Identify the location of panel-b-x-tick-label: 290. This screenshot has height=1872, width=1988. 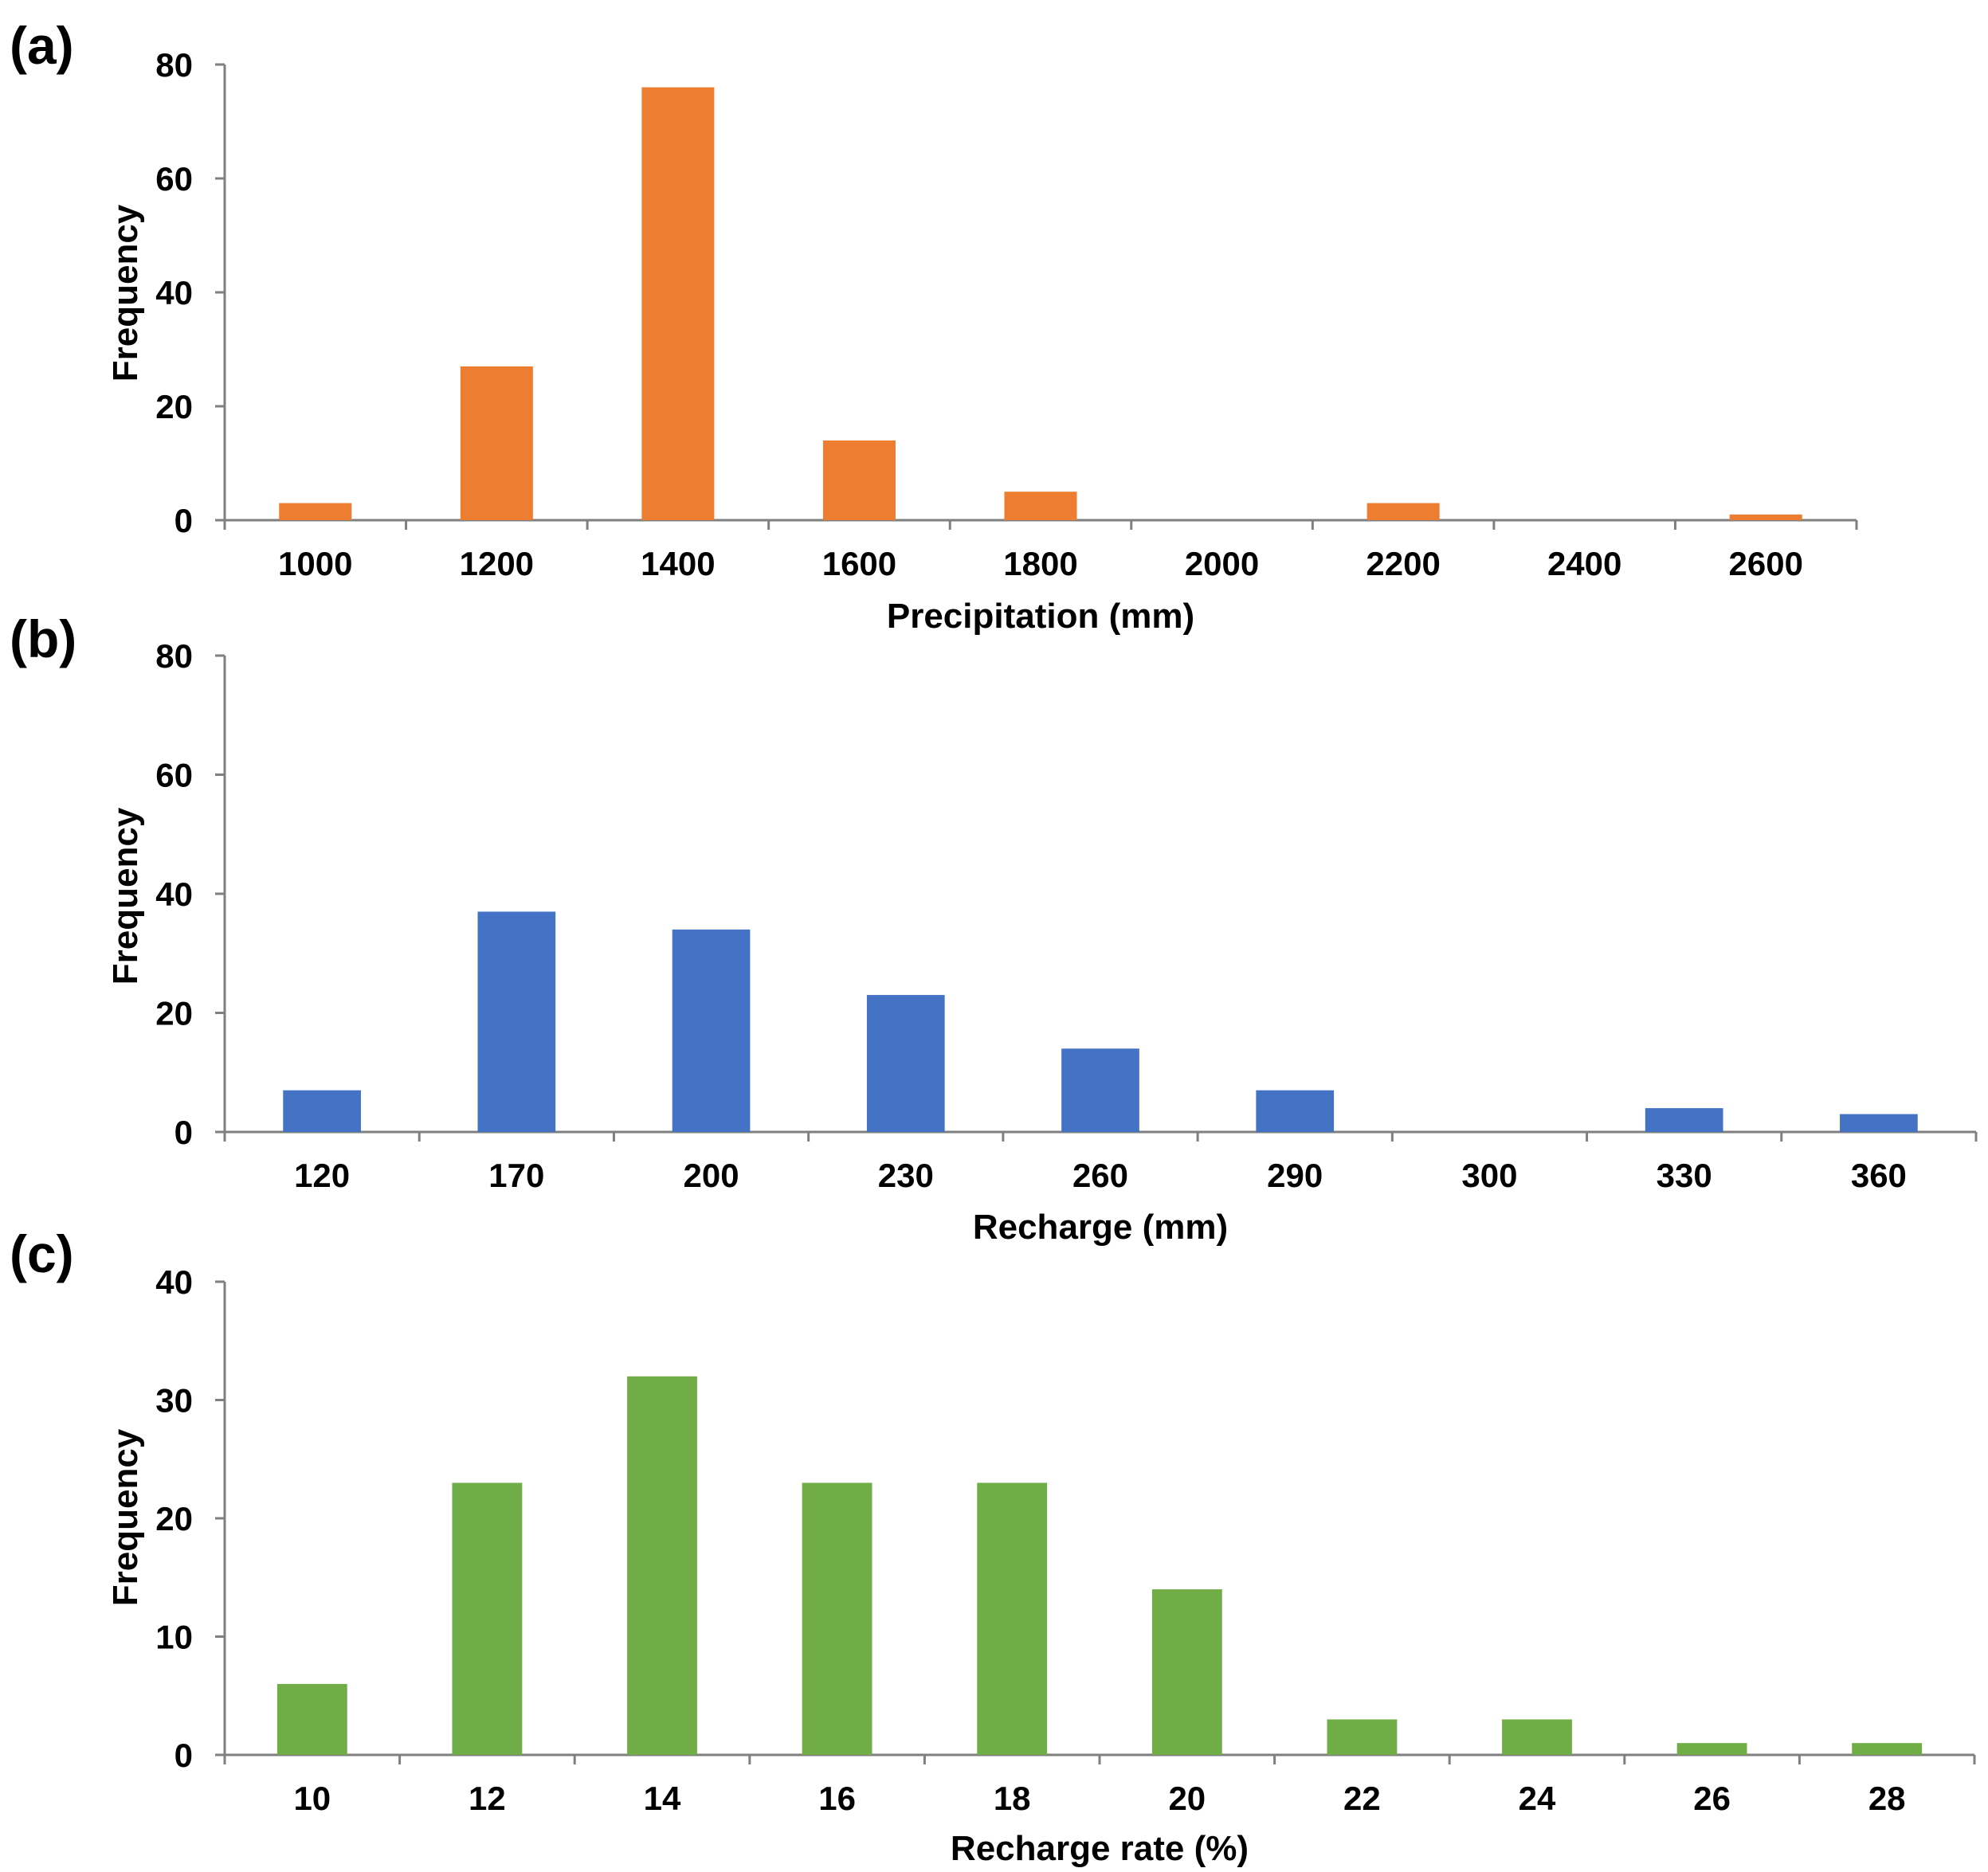
(1295, 1175).